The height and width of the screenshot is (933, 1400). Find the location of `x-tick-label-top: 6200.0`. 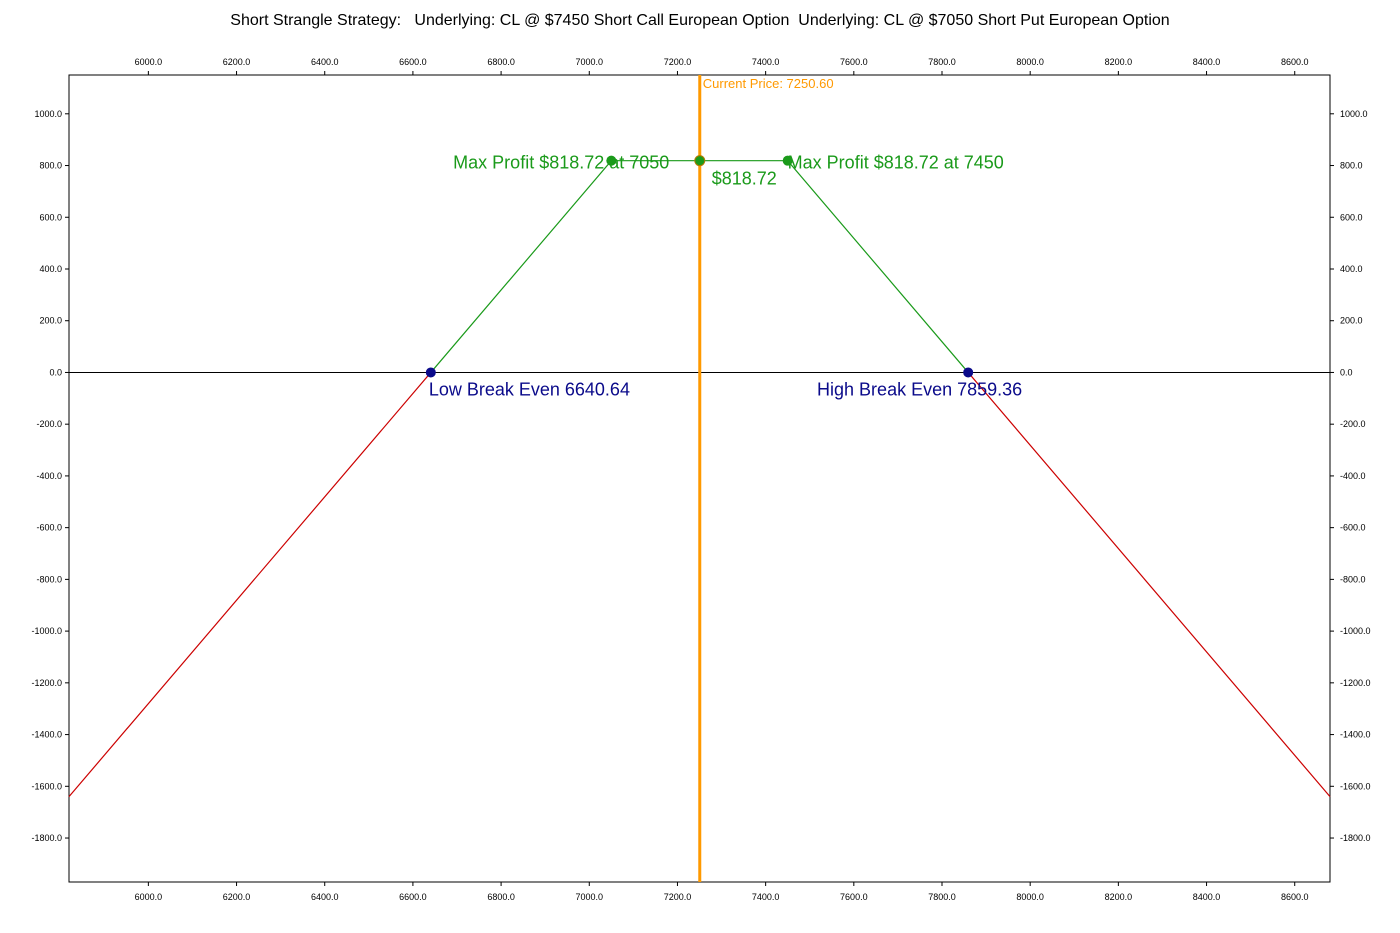

x-tick-label-top: 6200.0 is located at coordinates (237, 62).